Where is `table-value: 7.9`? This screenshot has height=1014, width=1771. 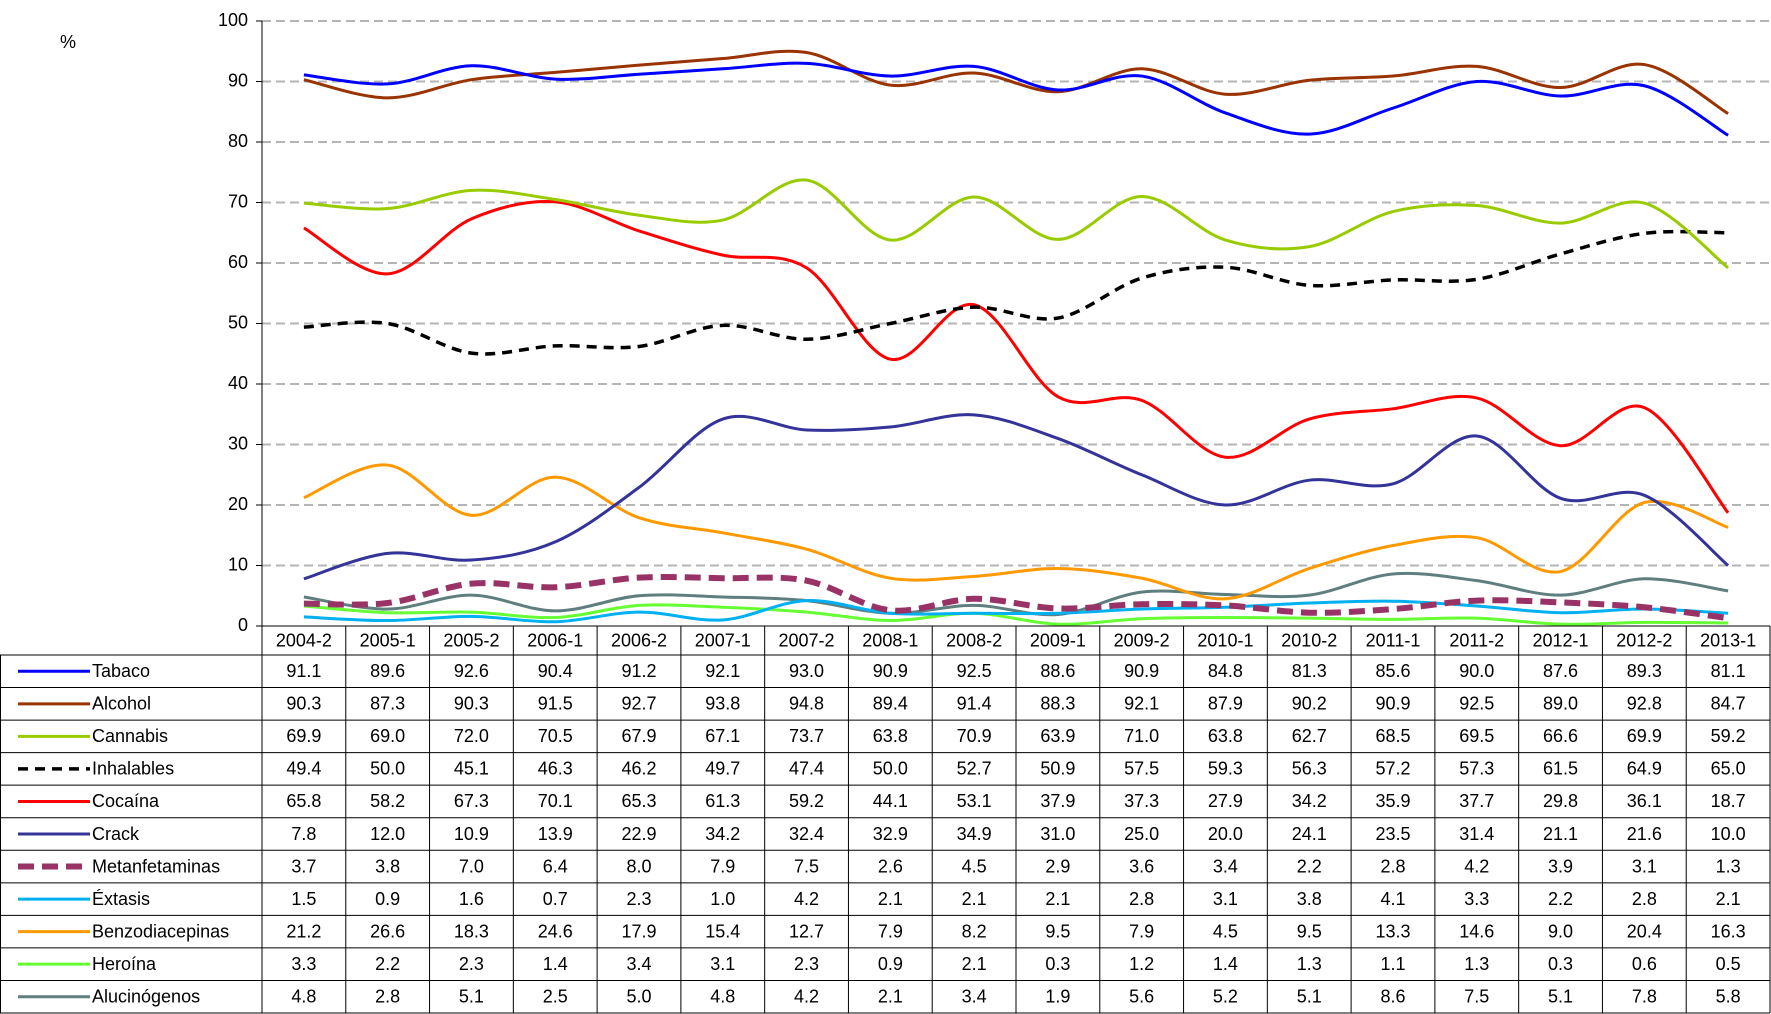 table-value: 7.9 is located at coordinates (1141, 931).